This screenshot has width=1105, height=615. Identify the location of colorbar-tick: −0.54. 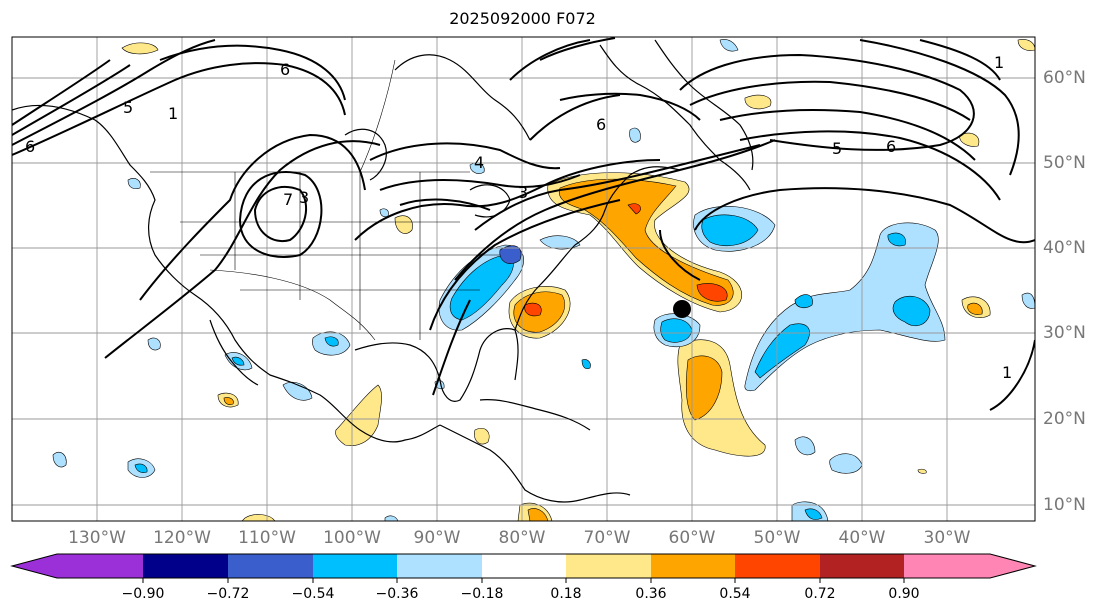
(313, 594).